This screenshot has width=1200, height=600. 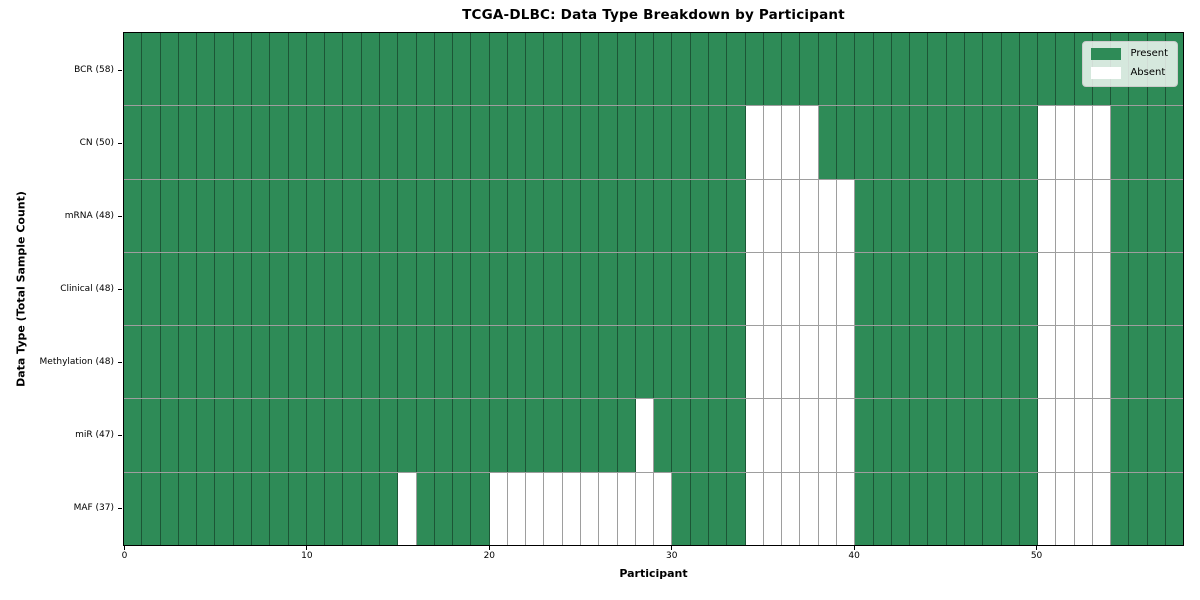 I want to click on heatmap-row, so click(x=654, y=363).